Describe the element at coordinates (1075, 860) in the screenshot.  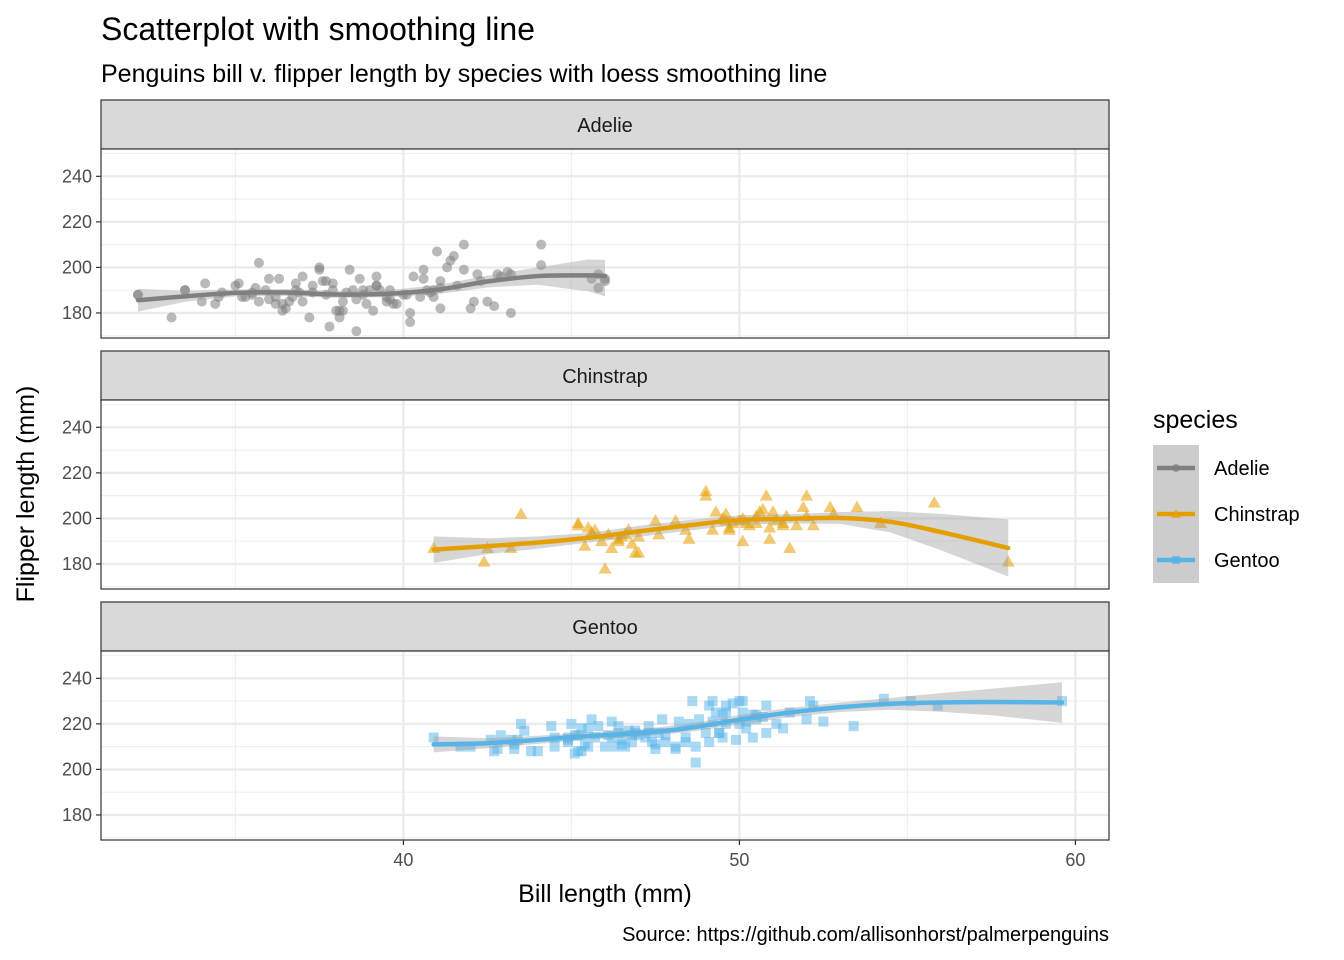
I see `x-tick-label: 60` at that location.